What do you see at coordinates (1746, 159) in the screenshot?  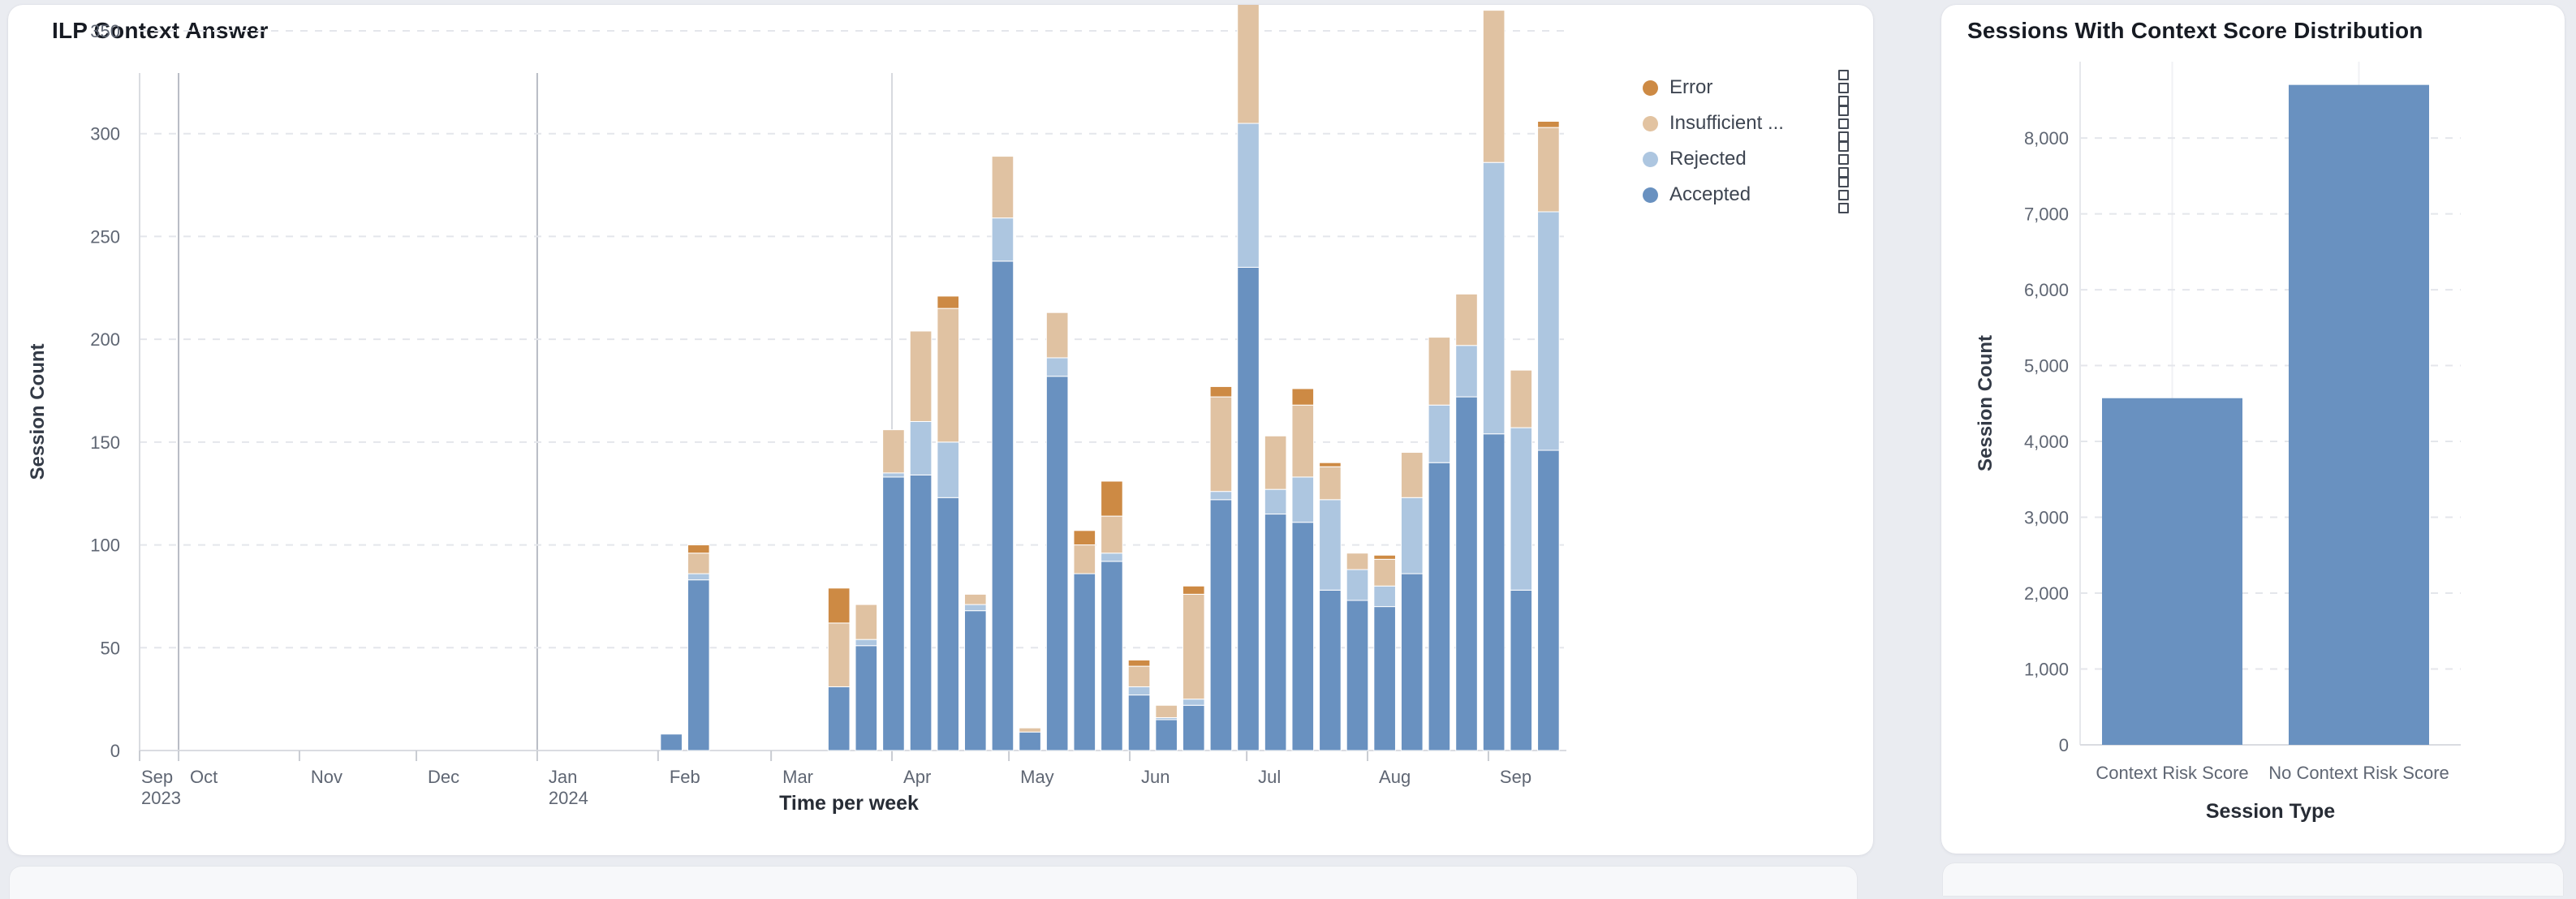 I see `legend-item-rejected: Rejected` at bounding box center [1746, 159].